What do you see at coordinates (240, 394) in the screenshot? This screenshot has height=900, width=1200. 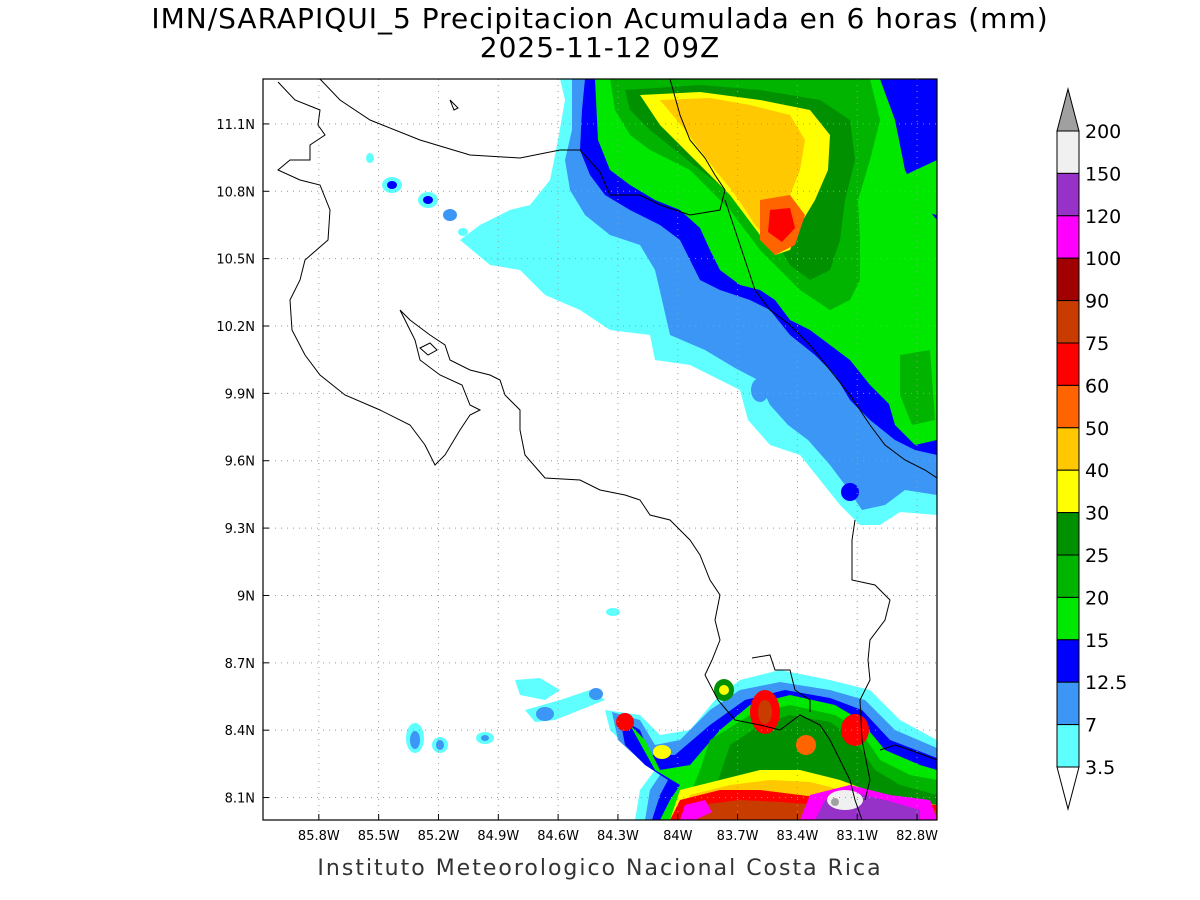 I see `lat-tick-label: 9.9N` at bounding box center [240, 394].